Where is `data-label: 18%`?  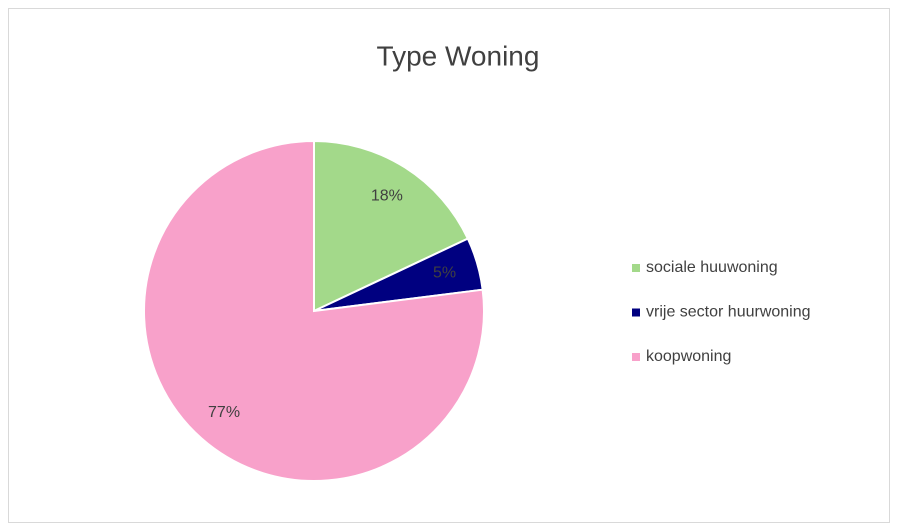 data-label: 18% is located at coordinates (387, 195).